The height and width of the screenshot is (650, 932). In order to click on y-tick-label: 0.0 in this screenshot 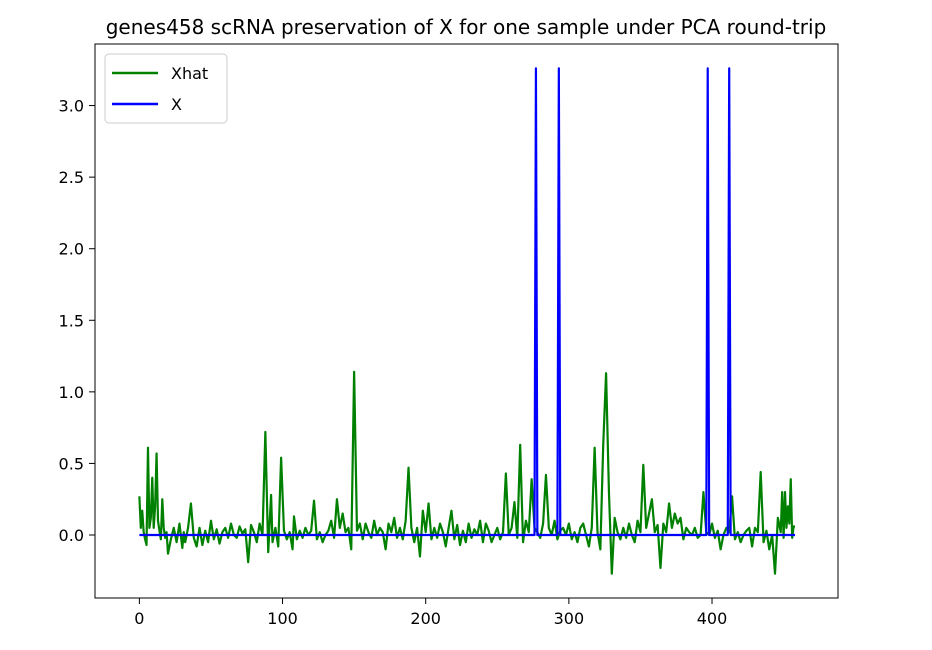, I will do `click(71, 535)`.